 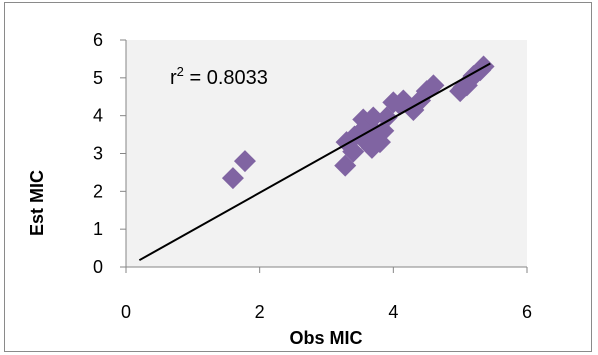 What do you see at coordinates (326, 294) in the screenshot?
I see `x-axis-ticks: 0 2 4 6` at bounding box center [326, 294].